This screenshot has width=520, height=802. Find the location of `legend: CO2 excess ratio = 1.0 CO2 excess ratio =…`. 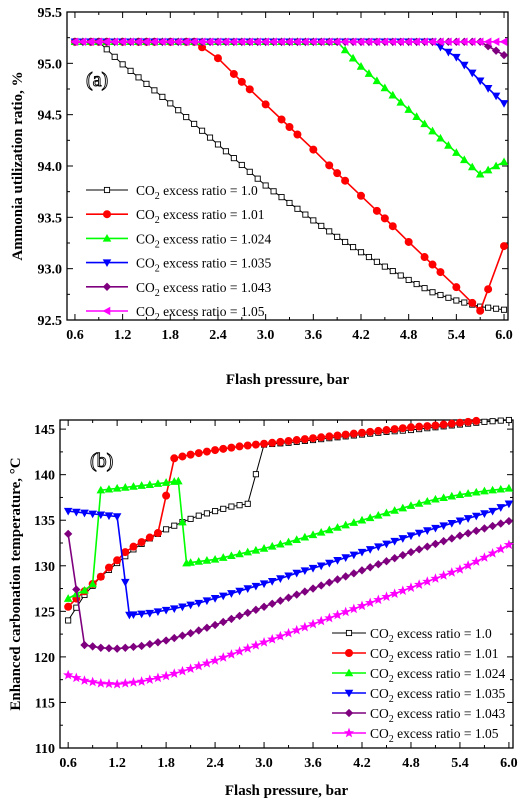

legend: CO2 excess ratio = 1.0 CO2 excess ratio =… is located at coordinates (178, 253).